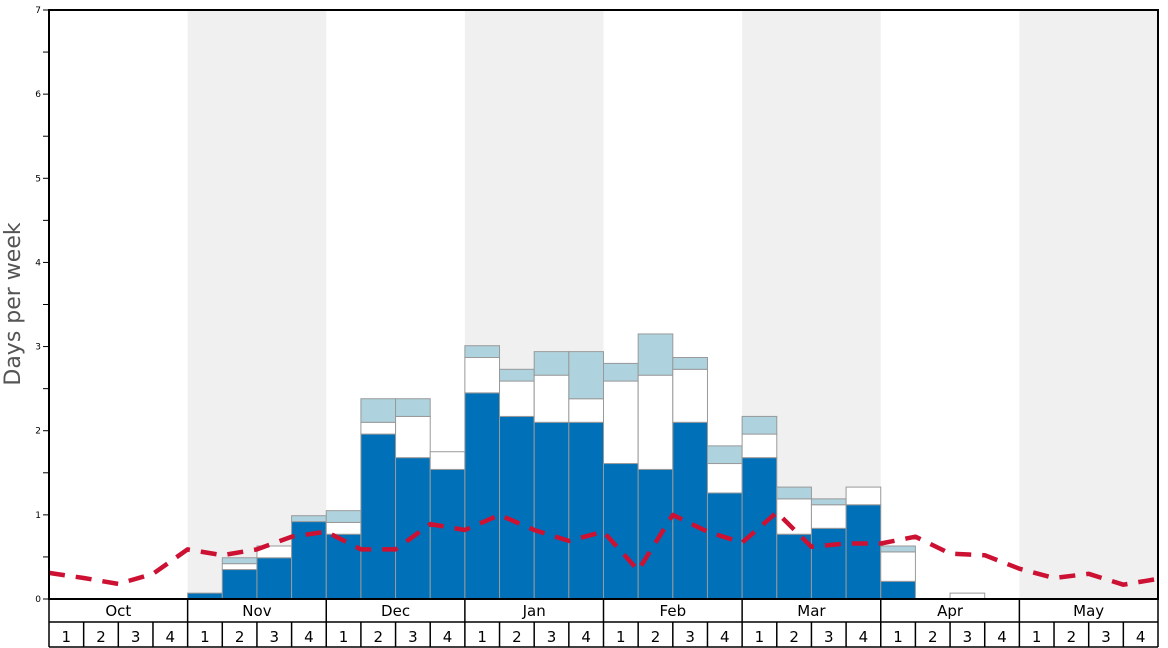 The width and height of the screenshot is (1168, 648). I want to click on average-line-series, so click(603, 548).